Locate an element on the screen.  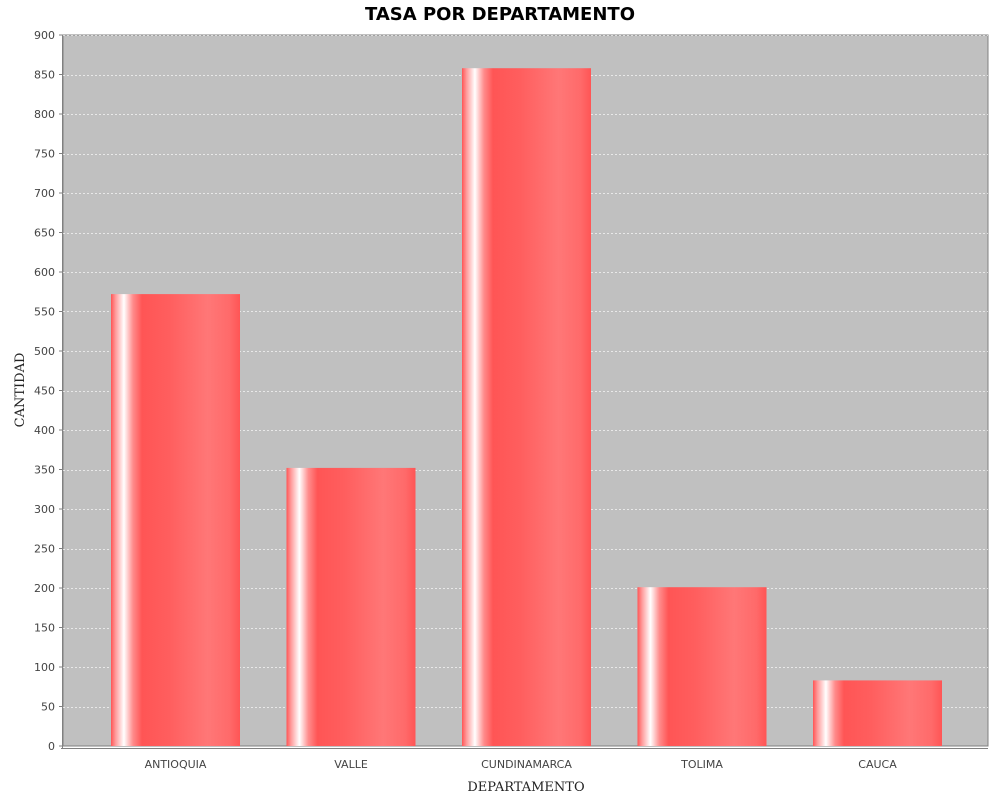
y-tick-label: 800 is located at coordinates (44, 114).